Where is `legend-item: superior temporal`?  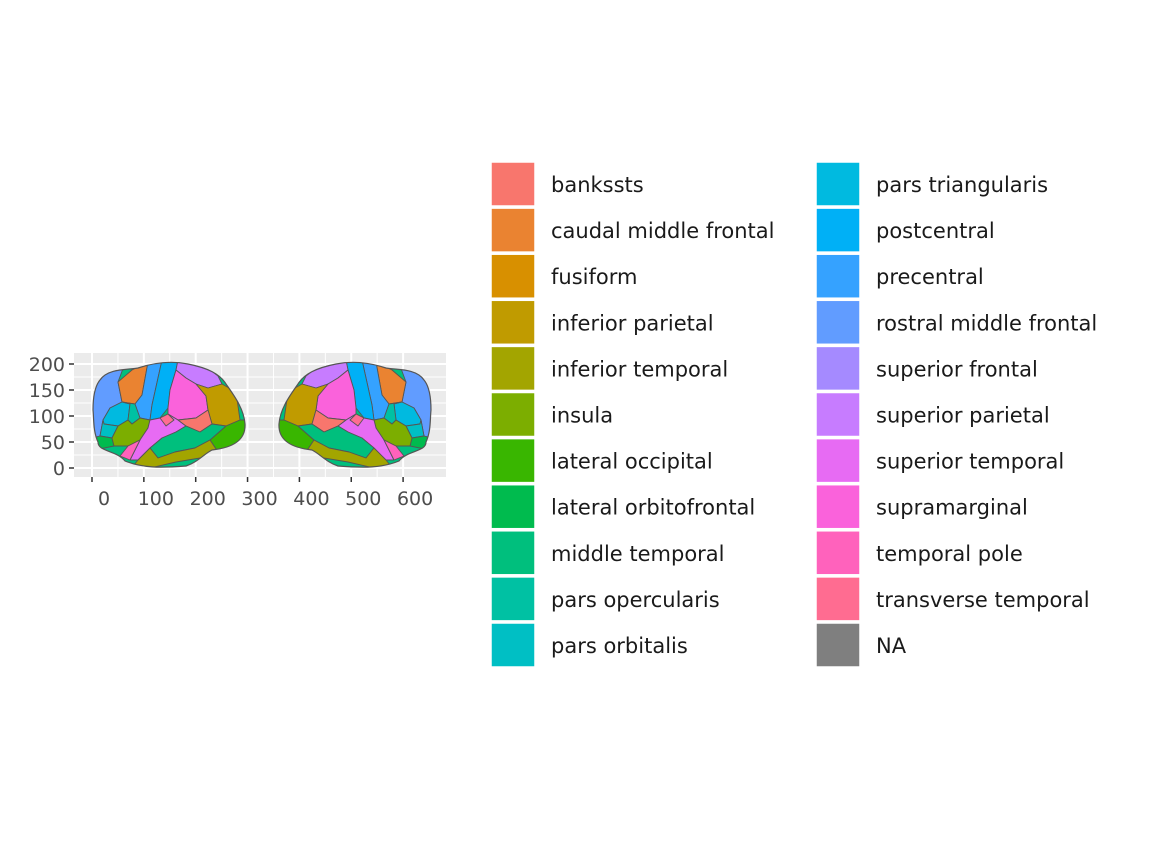
legend-item: superior temporal is located at coordinates (939, 460).